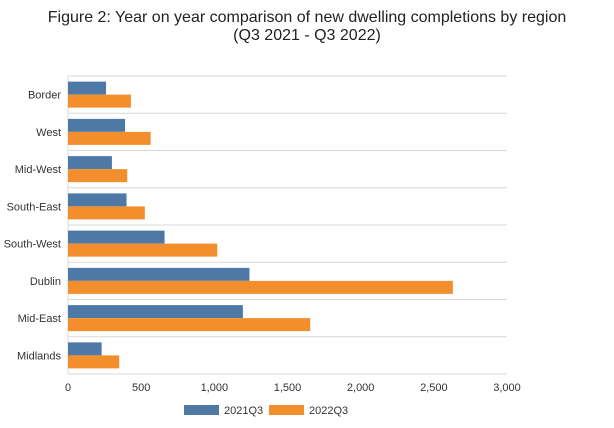 Image resolution: width=614 pixels, height=428 pixels. What do you see at coordinates (109, 138) in the screenshot?
I see `bar-2022Q3-west` at bounding box center [109, 138].